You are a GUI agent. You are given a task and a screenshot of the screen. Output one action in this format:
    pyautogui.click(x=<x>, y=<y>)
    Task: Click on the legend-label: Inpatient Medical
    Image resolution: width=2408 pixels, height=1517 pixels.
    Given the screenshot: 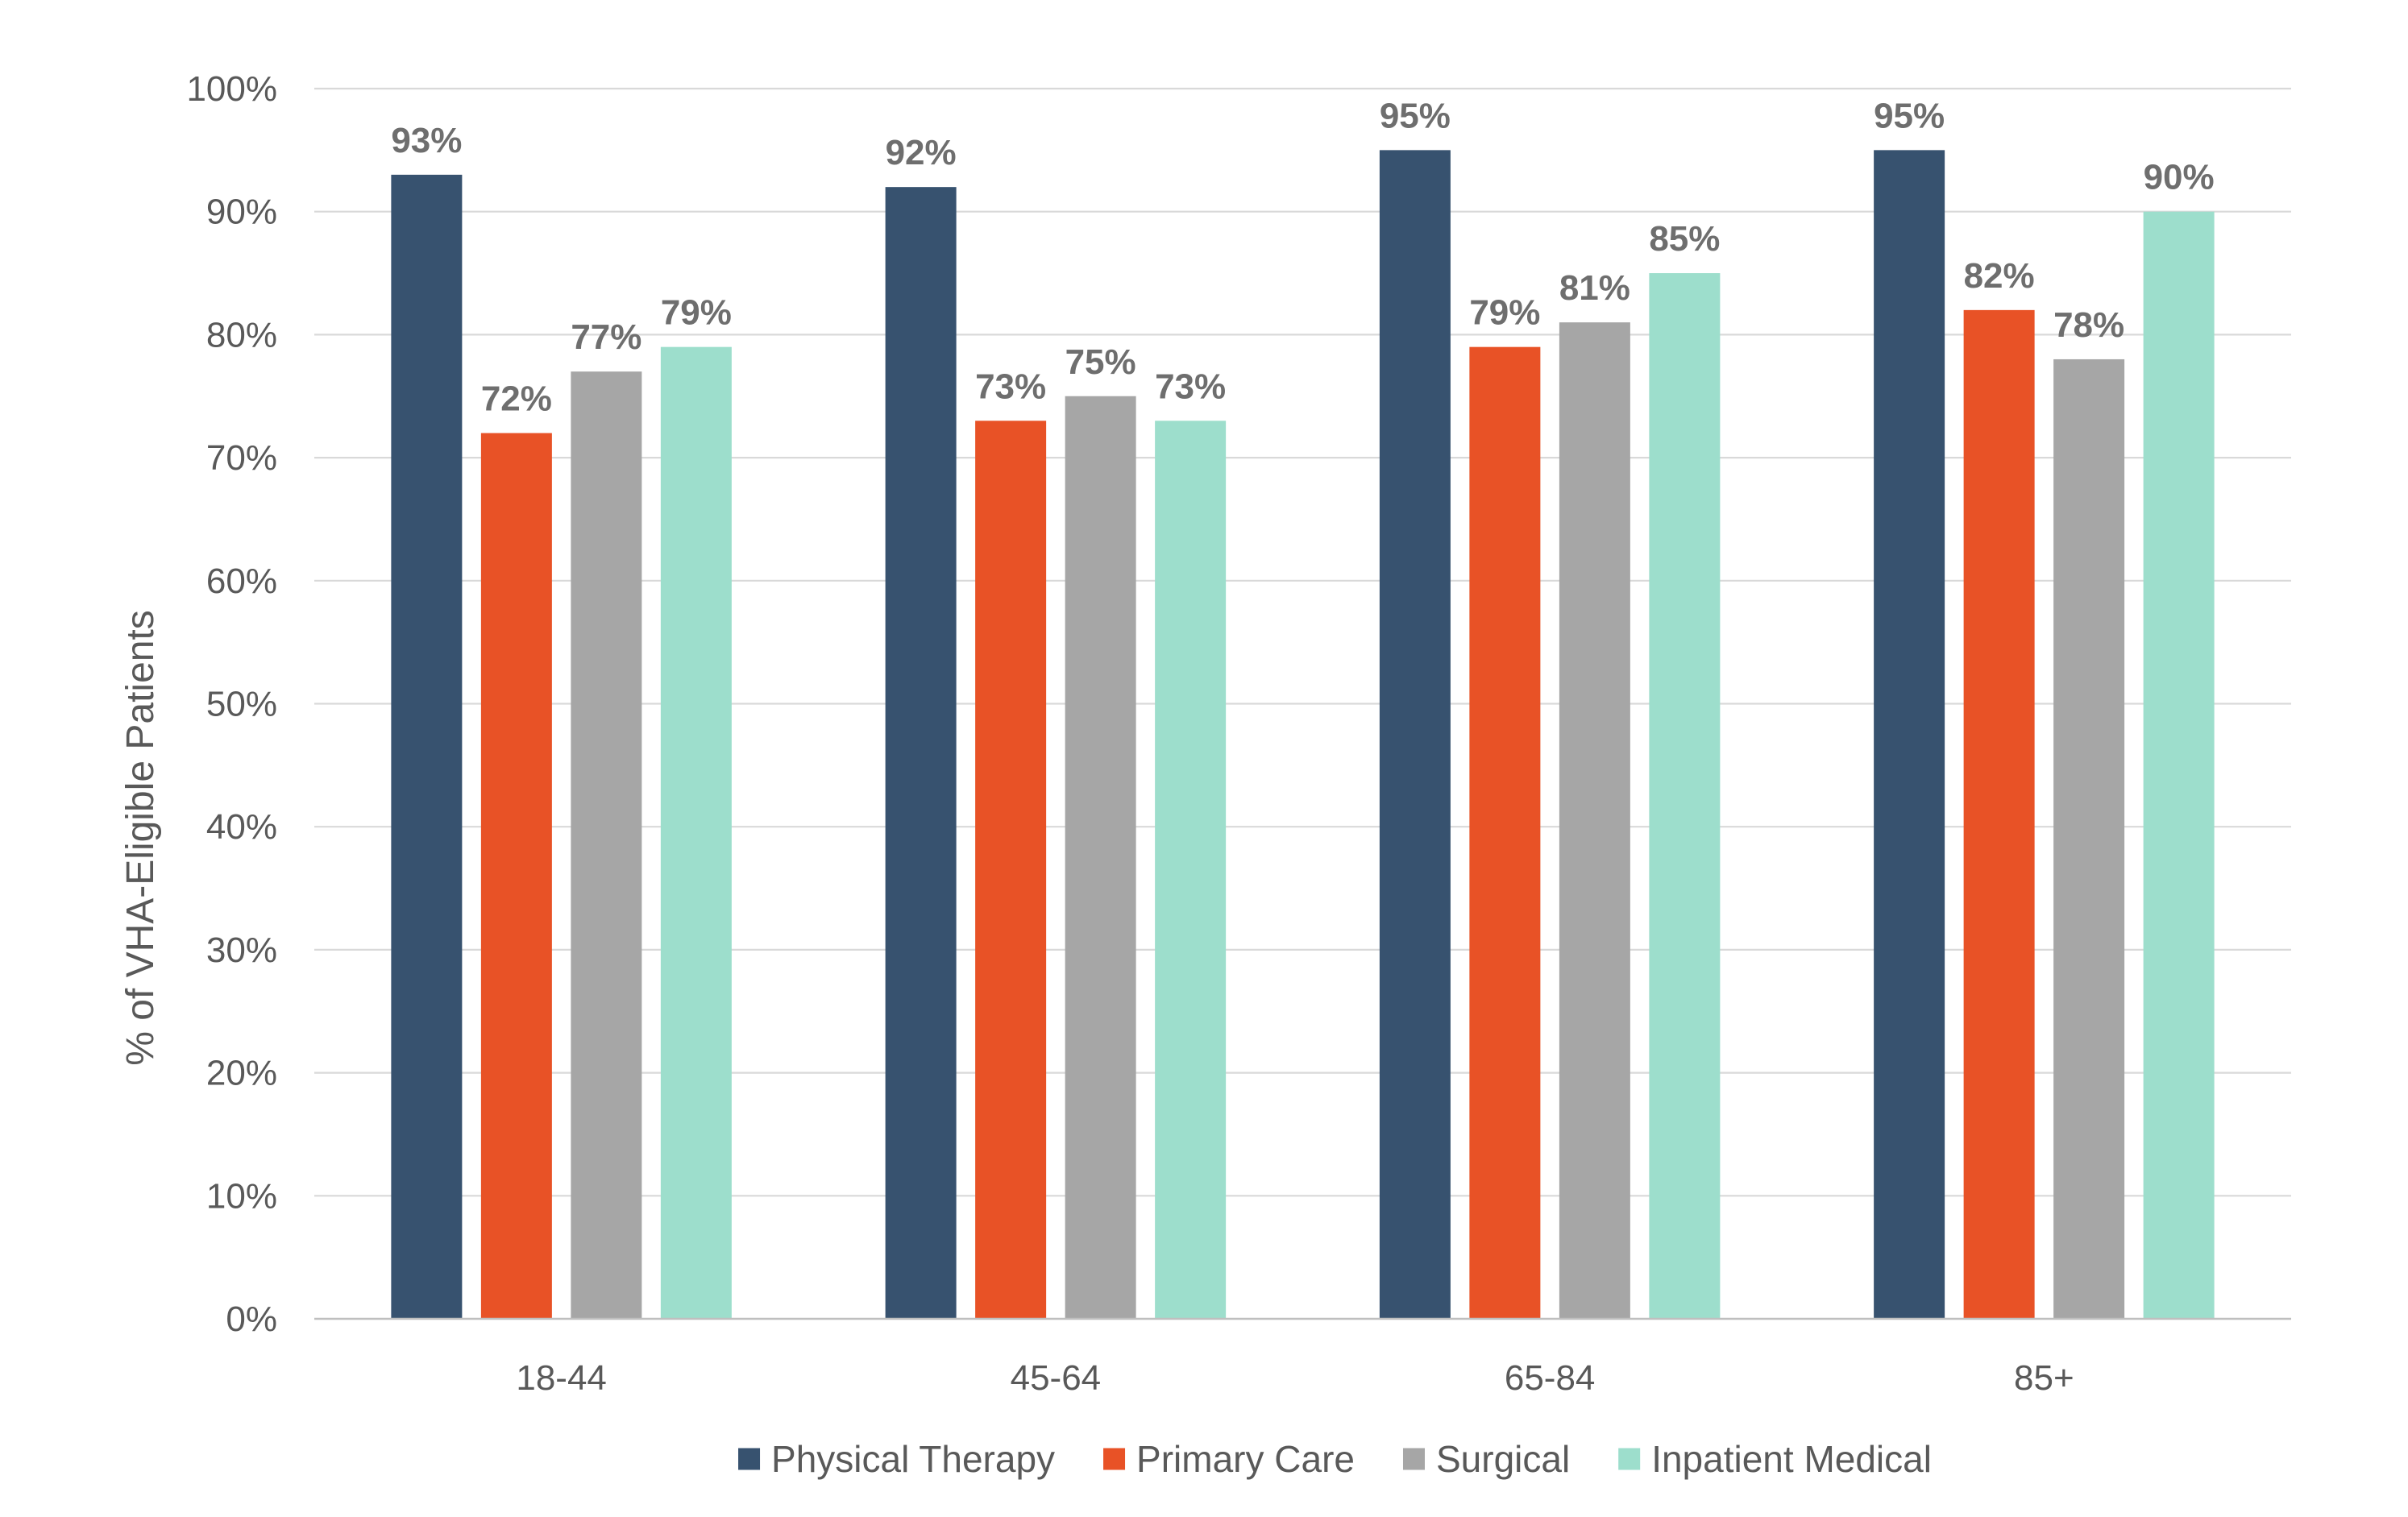 What is the action you would take?
    pyautogui.click(x=1792, y=1459)
    